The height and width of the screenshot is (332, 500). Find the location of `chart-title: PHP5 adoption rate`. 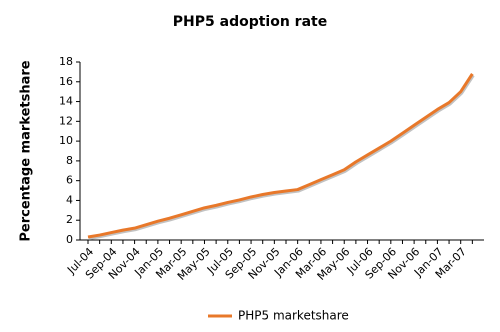

chart-title: PHP5 adoption rate is located at coordinates (250, 22).